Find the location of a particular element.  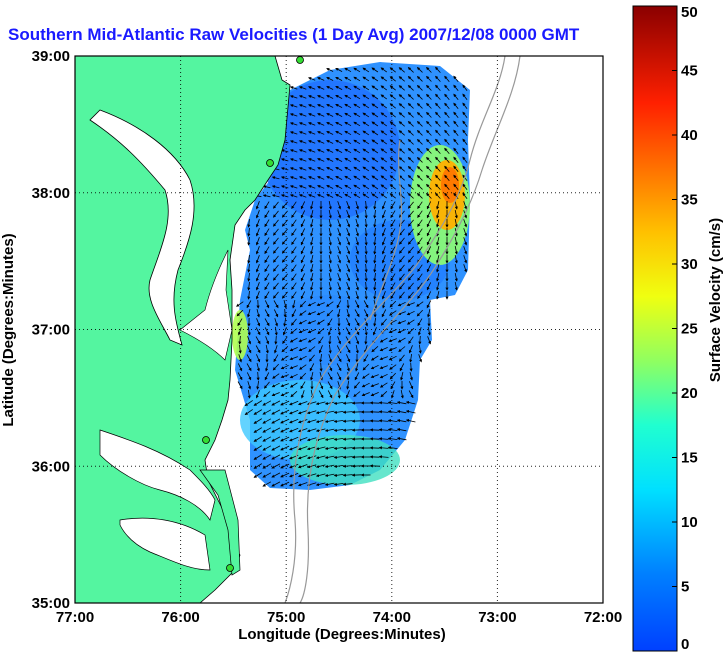

albemarle-sound is located at coordinates (157, 475).